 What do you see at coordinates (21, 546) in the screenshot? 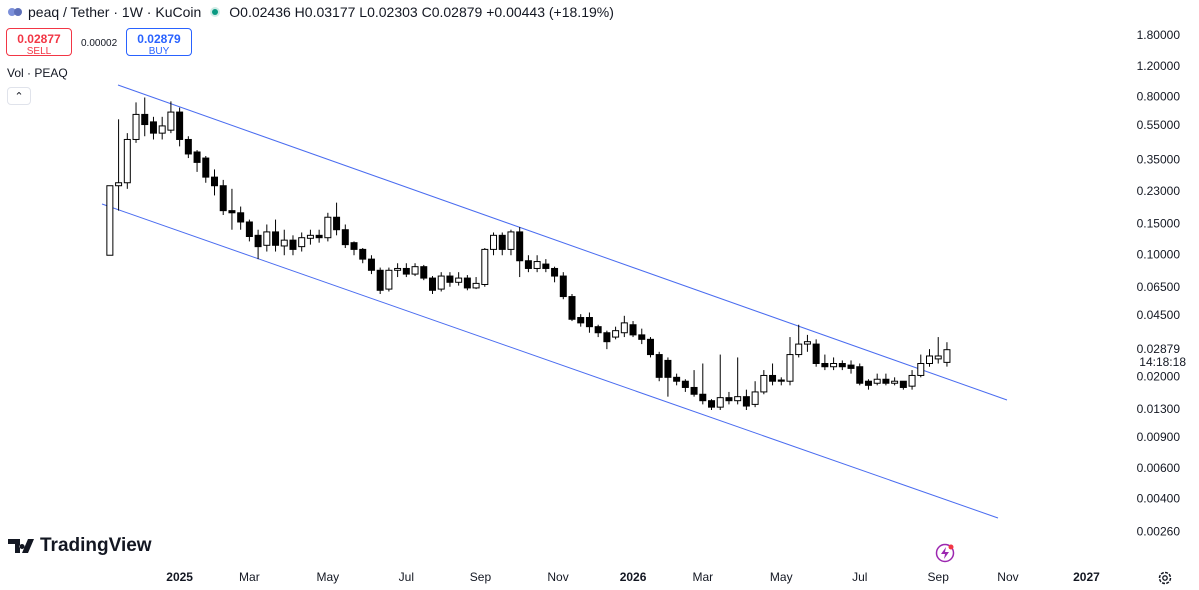
I see `brand-logo` at bounding box center [21, 546].